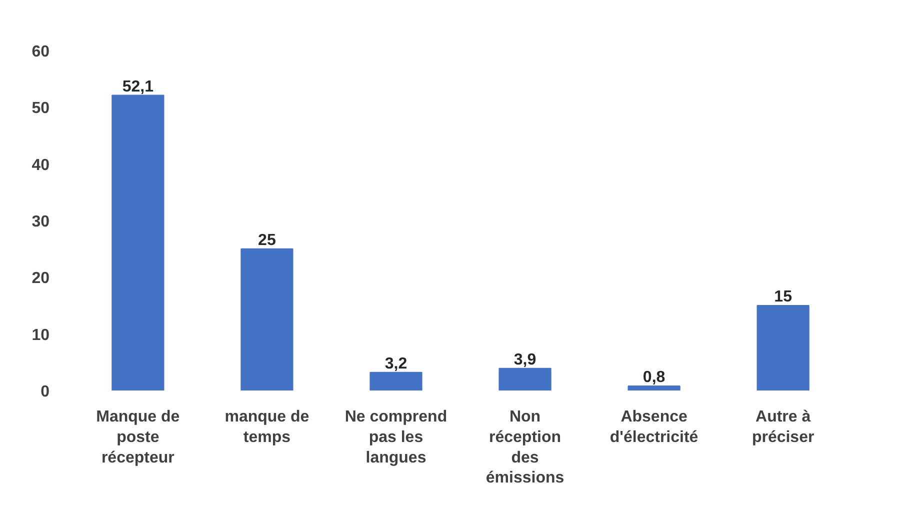 The height and width of the screenshot is (519, 910). What do you see at coordinates (654, 427) in the screenshot?
I see `x-tick-label: Absence d'électricité` at bounding box center [654, 427].